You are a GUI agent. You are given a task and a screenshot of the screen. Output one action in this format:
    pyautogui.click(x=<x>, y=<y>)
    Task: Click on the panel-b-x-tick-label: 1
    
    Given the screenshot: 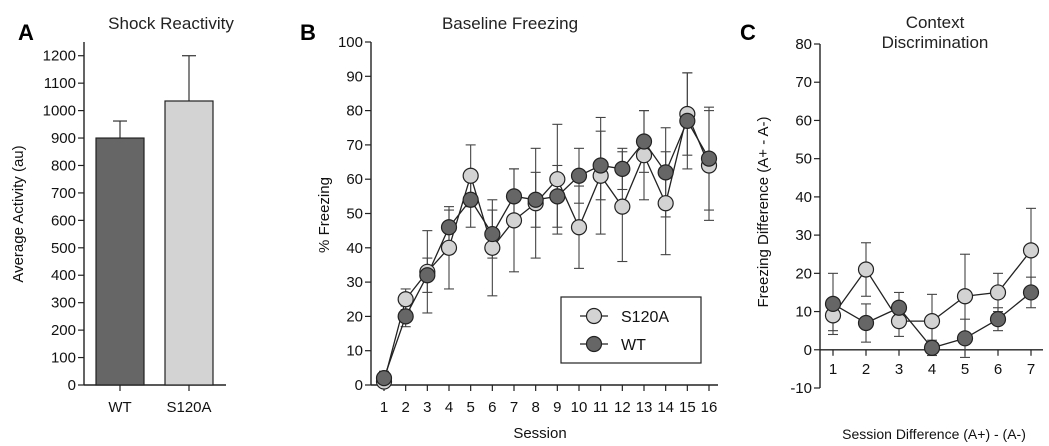 What is the action you would take?
    pyautogui.click(x=384, y=407)
    